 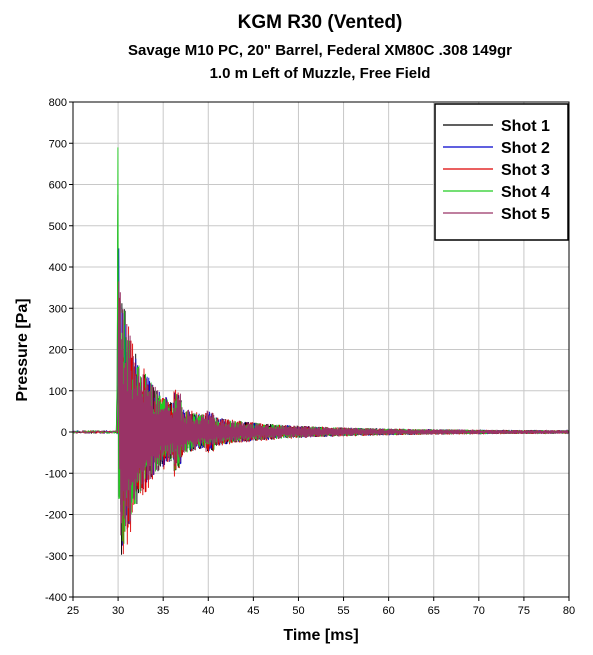 What do you see at coordinates (524, 611) in the screenshot?
I see `x-tick-label: 75` at bounding box center [524, 611].